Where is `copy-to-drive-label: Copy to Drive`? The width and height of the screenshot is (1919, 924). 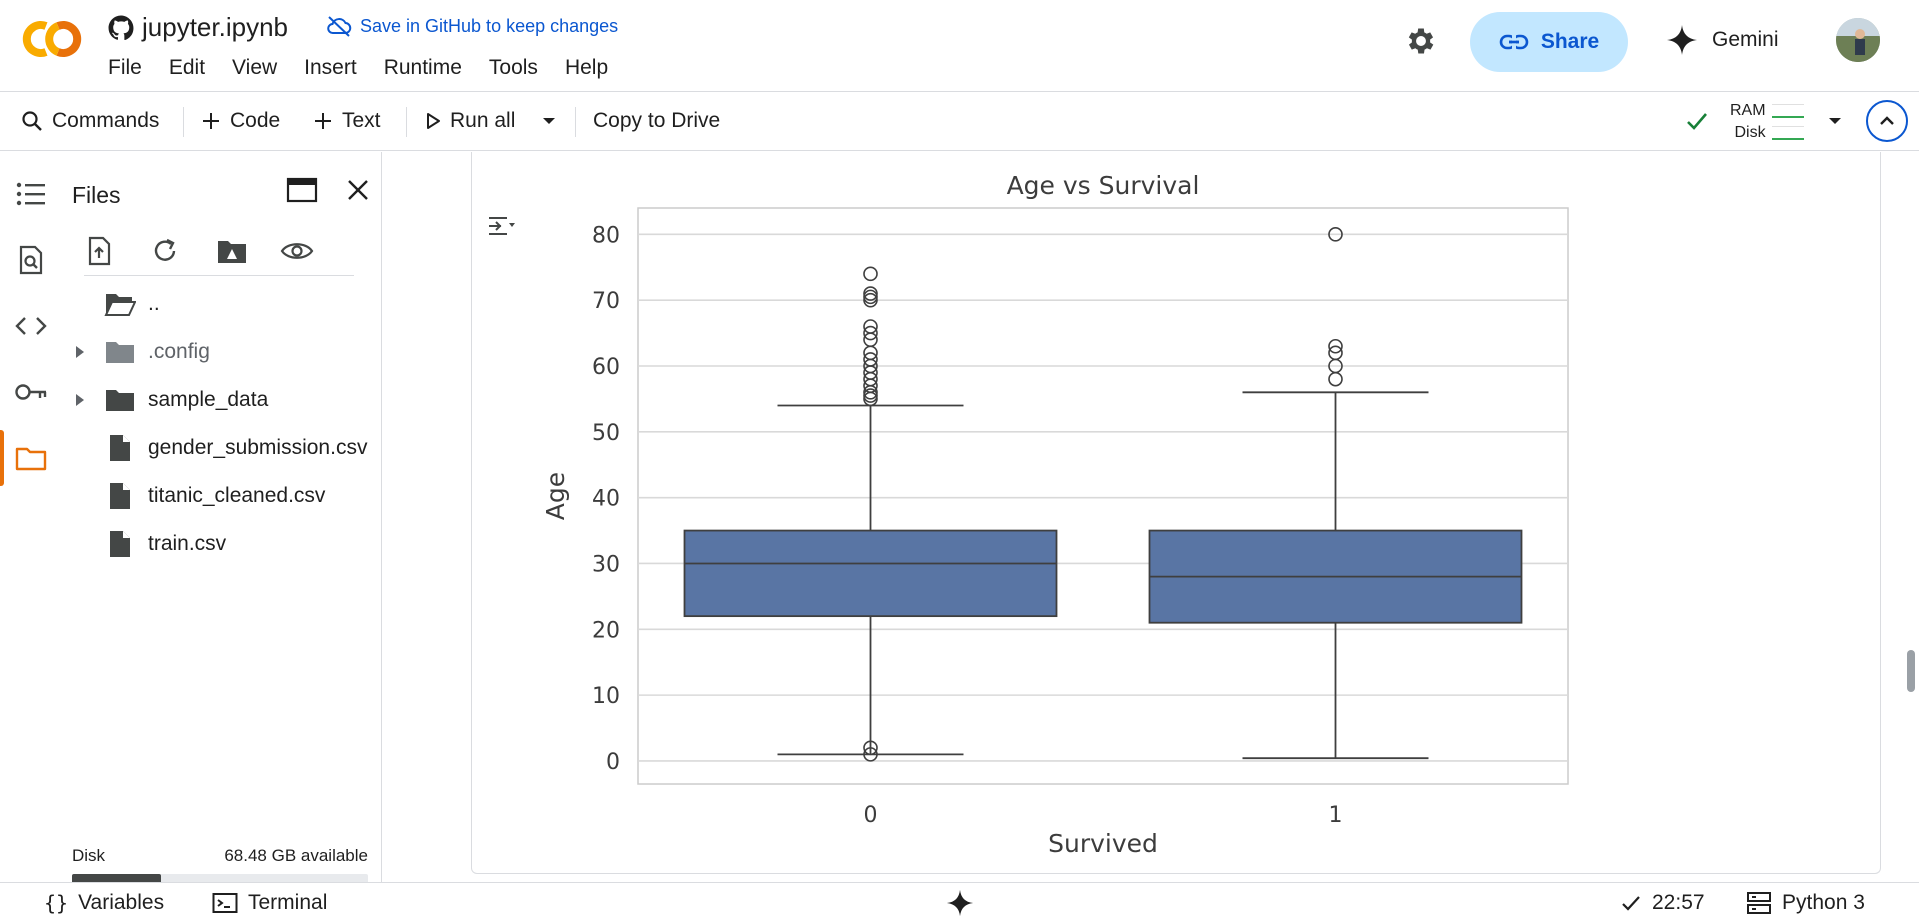 copy-to-drive-label: Copy to Drive is located at coordinates (657, 120).